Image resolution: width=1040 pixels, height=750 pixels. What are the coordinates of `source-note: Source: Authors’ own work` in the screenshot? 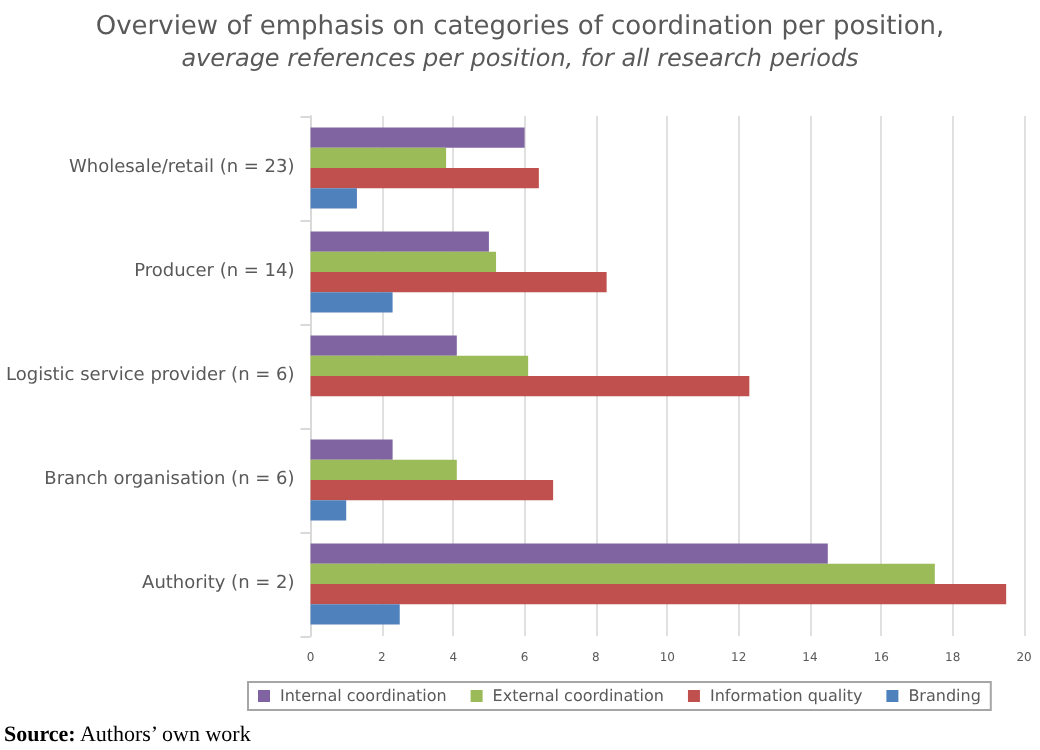 It's located at (128, 735).